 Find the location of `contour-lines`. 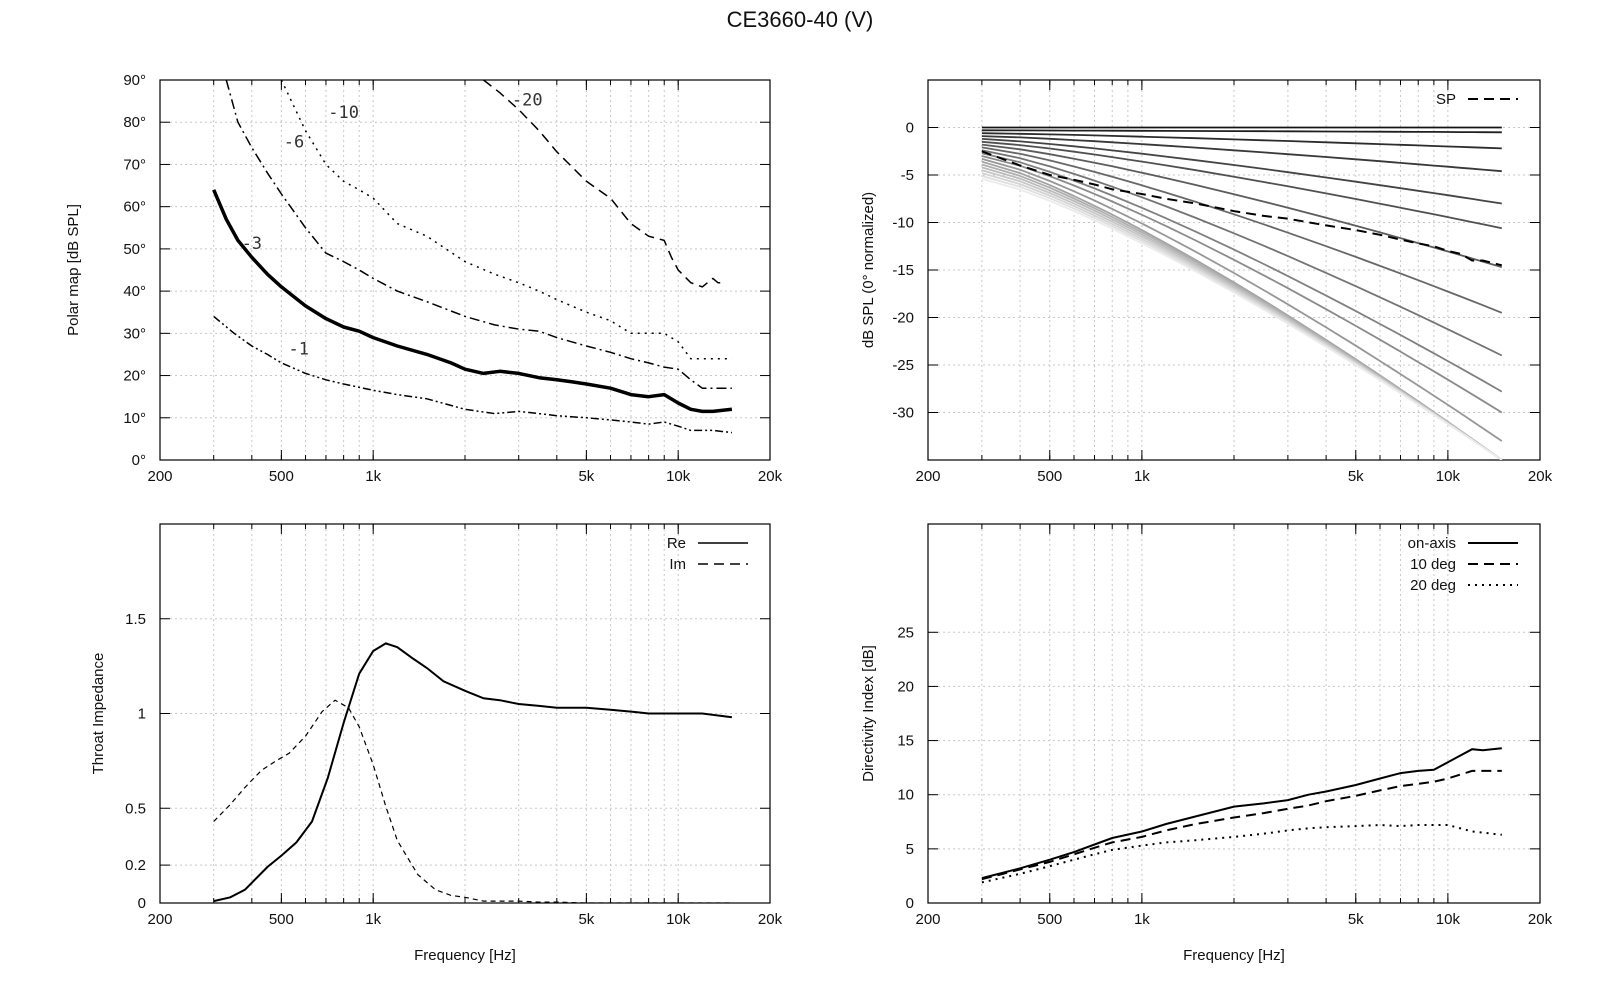

contour-lines is located at coordinates (472, 257).